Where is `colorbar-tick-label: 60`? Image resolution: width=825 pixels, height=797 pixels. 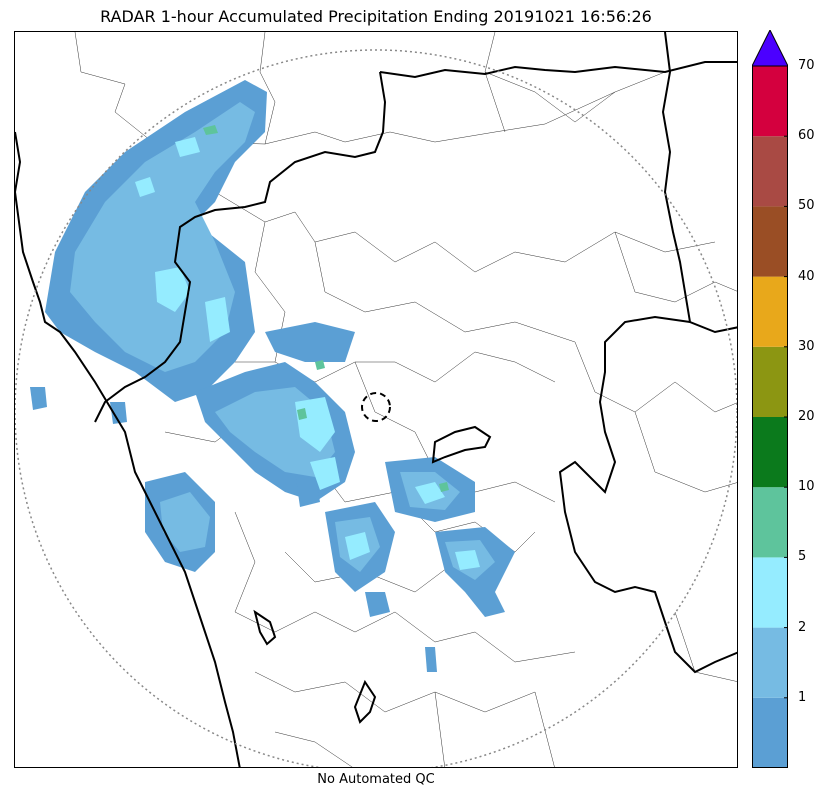 colorbar-tick-label: 60 is located at coordinates (806, 136).